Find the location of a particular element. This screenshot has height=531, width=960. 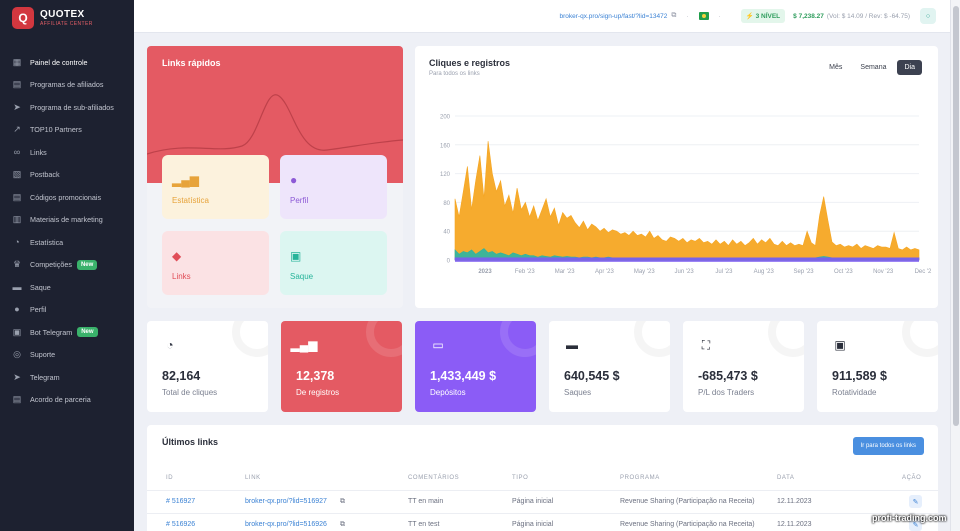

brand: Q QUOTEX AFFILIATE CENTER is located at coordinates (67, 18).